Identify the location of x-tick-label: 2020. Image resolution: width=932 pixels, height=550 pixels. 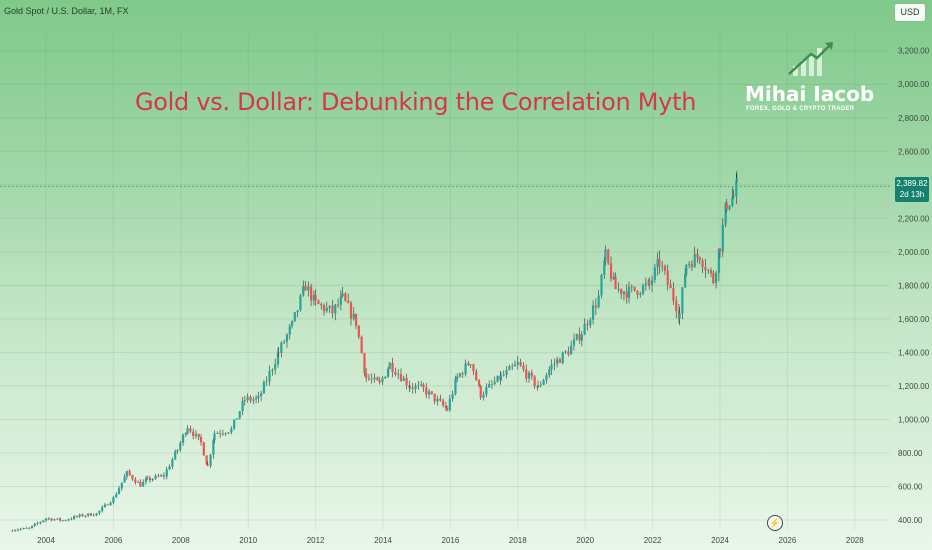
(585, 540).